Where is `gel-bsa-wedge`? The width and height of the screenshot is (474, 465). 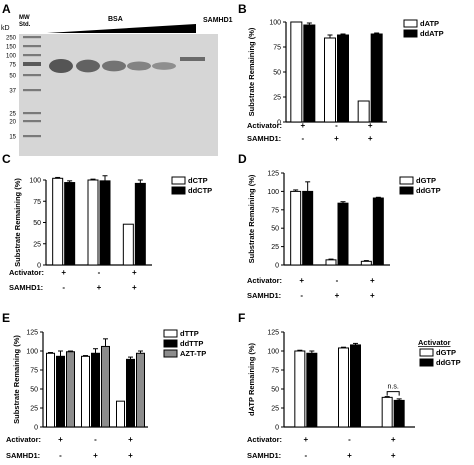
gel-bsa-wedge is located at coordinates (121, 28).